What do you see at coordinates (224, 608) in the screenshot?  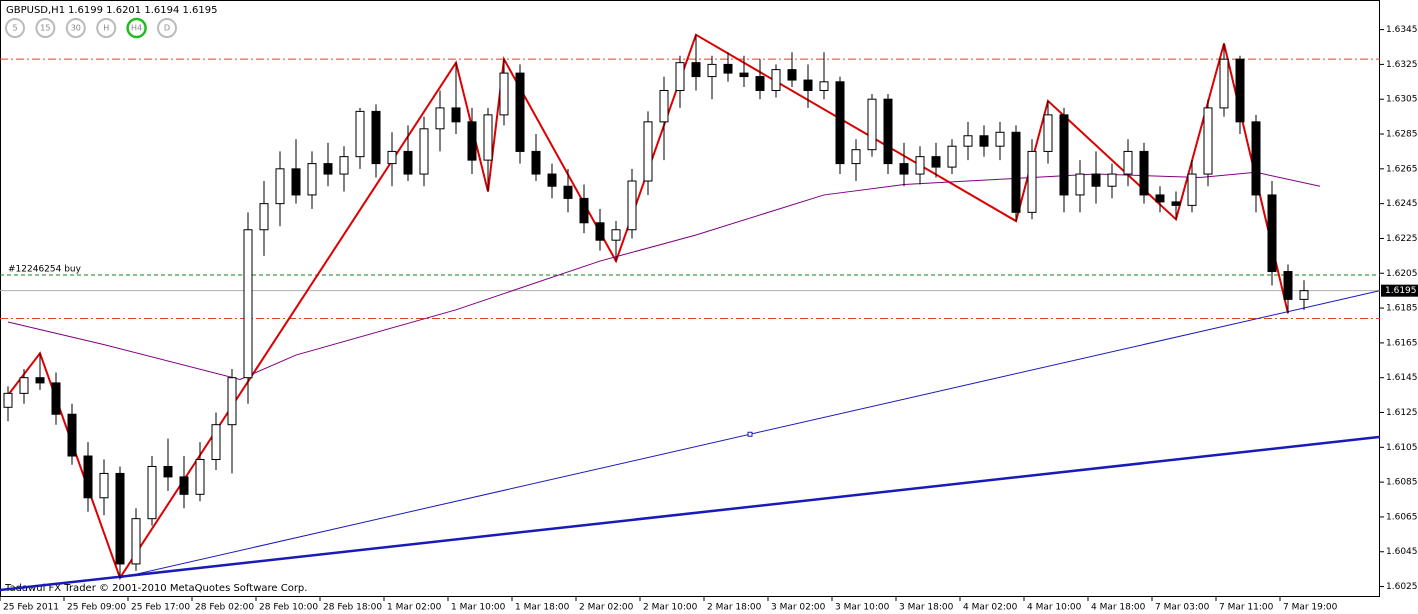 I see `x-tick-label: 28 Feb 02:00` at bounding box center [224, 608].